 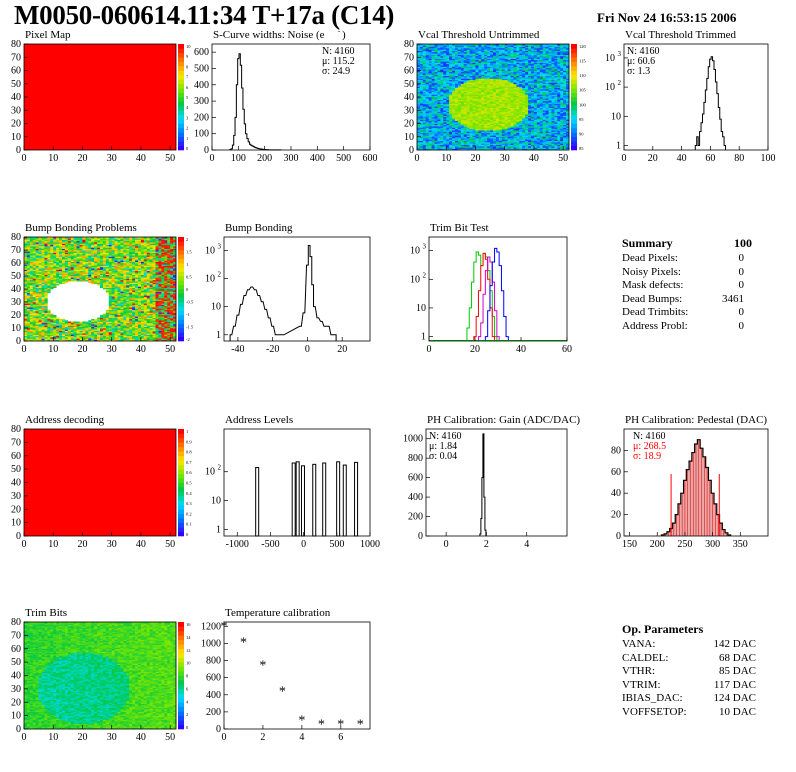 I want to click on x-tick-label: 10, so click(x=53, y=349).